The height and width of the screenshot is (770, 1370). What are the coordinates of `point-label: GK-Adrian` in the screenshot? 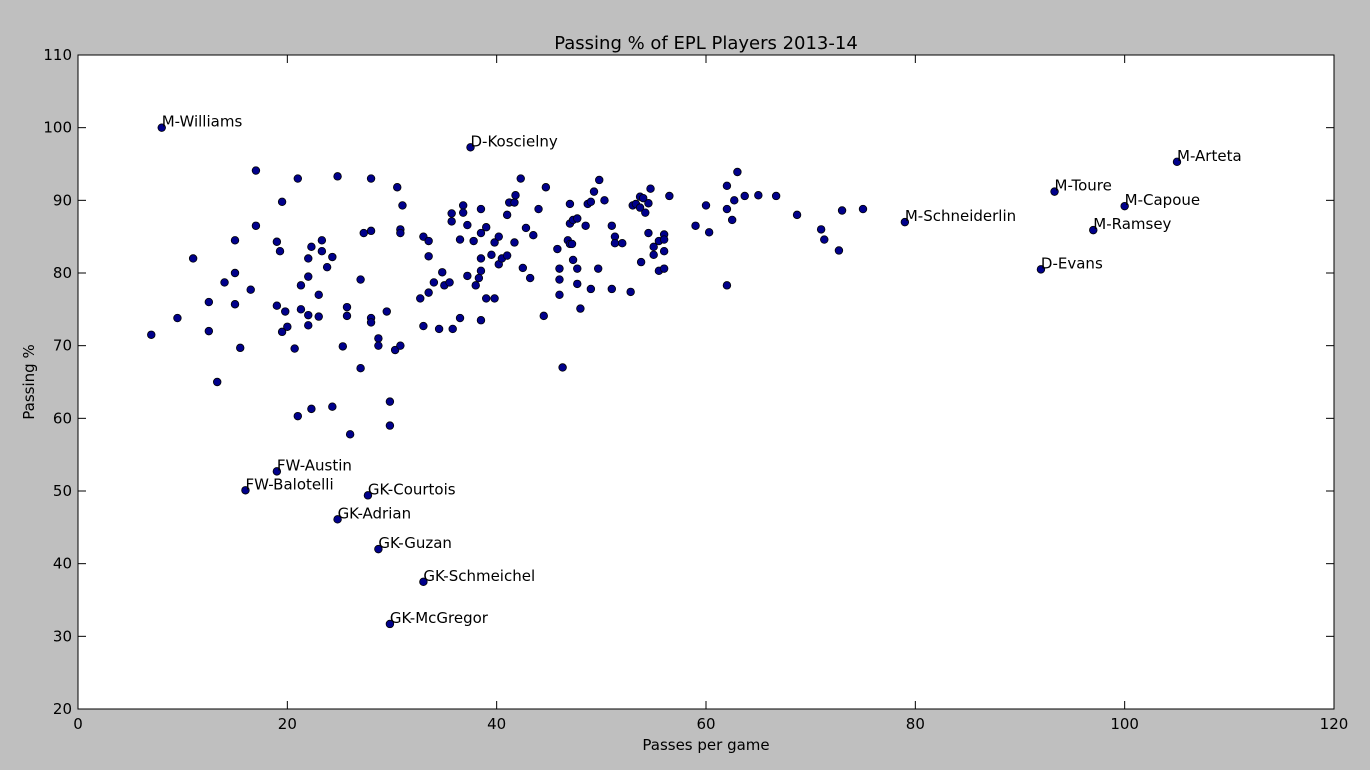 It's located at (375, 513).